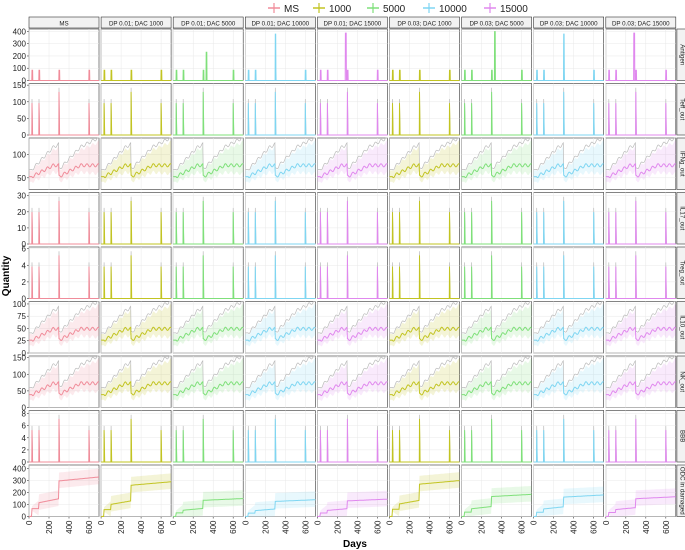 This screenshot has width=685, height=550. Describe the element at coordinates (21, 196) in the screenshot. I see `y-tick-label: 30` at that location.